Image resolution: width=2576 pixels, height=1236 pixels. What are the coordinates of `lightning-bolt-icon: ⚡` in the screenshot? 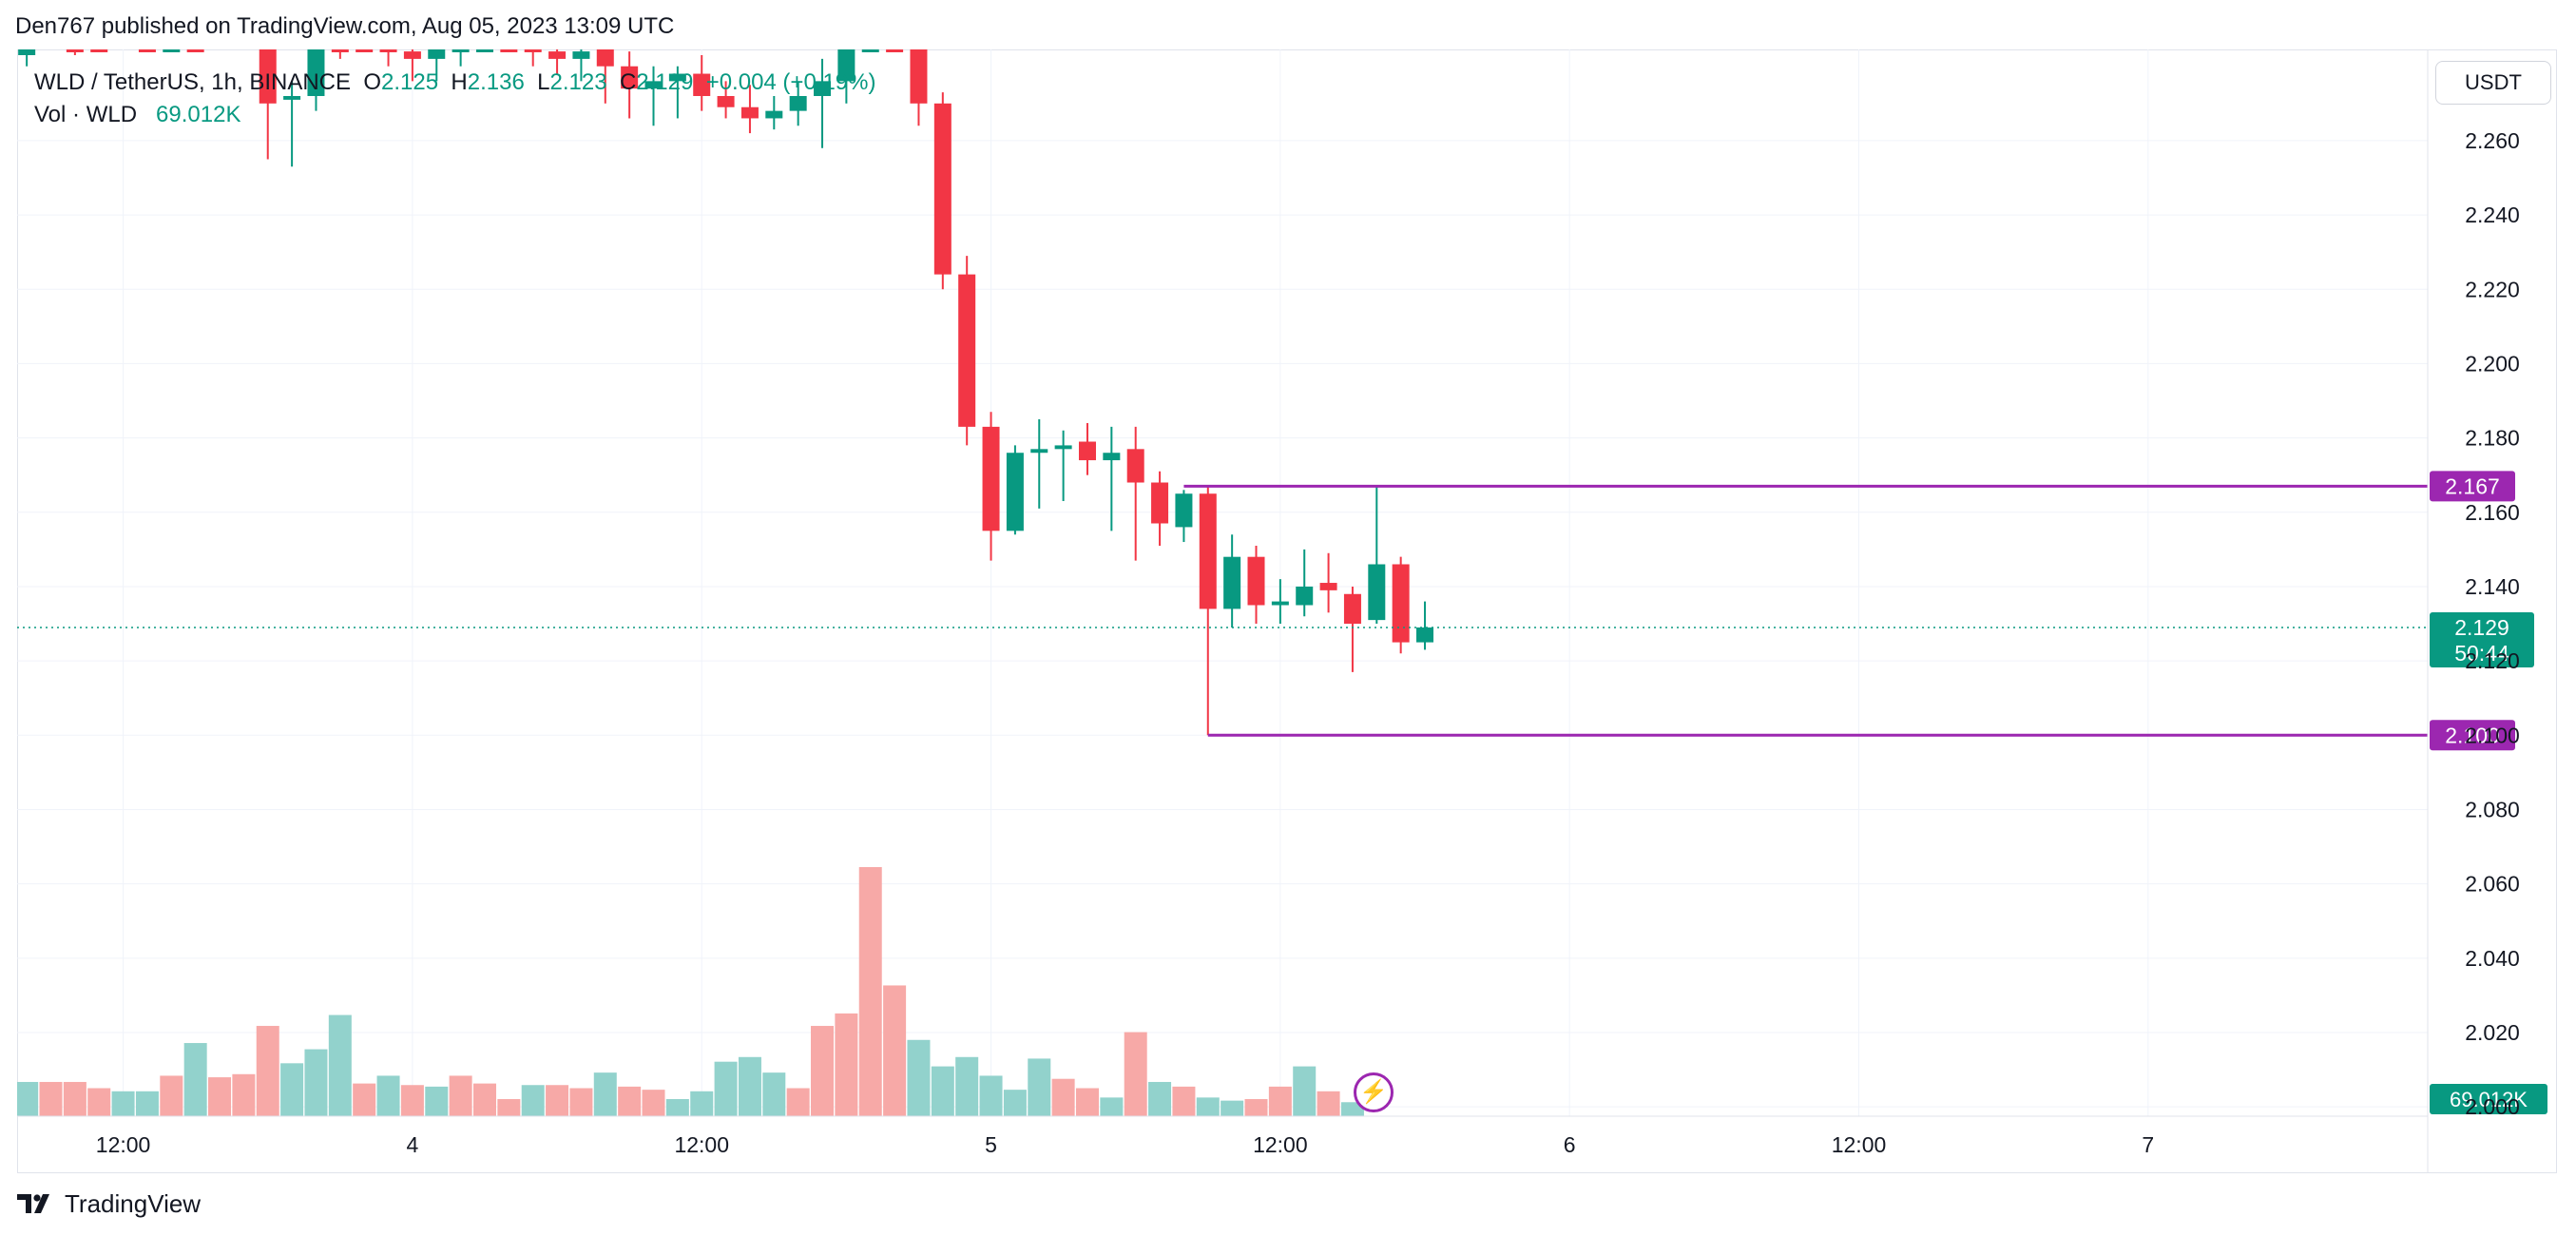 It's located at (1374, 1092).